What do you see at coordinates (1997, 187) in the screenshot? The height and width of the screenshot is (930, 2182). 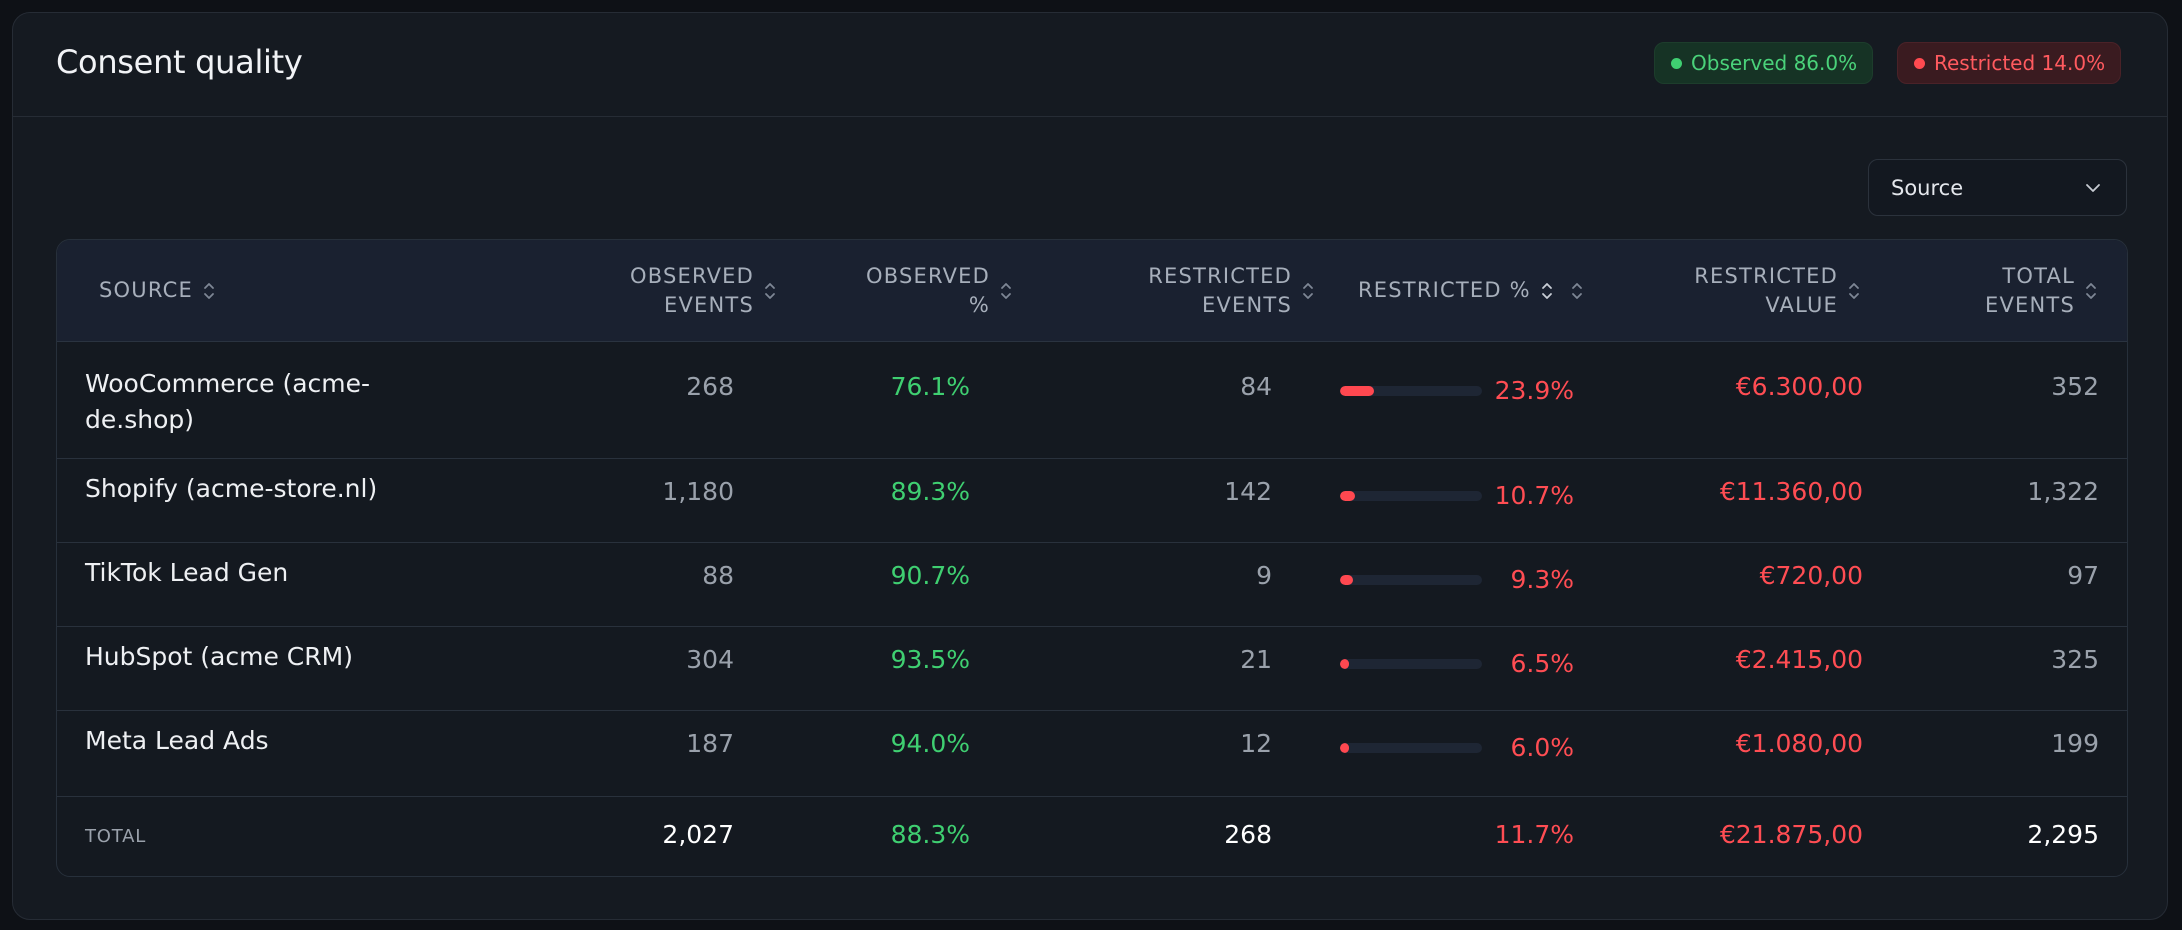 I see `group-by-select: Source` at bounding box center [1997, 187].